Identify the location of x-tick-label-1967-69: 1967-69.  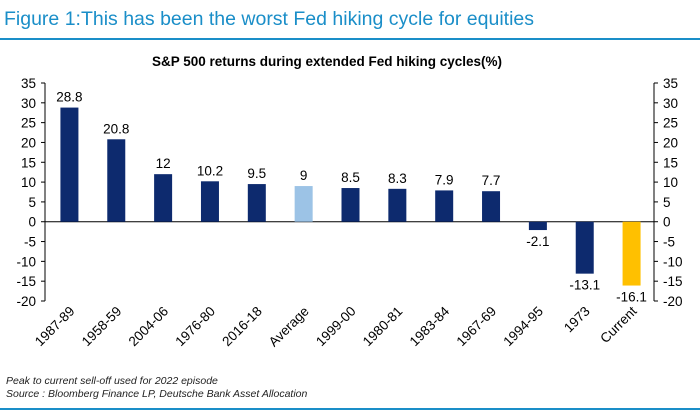
(477, 327).